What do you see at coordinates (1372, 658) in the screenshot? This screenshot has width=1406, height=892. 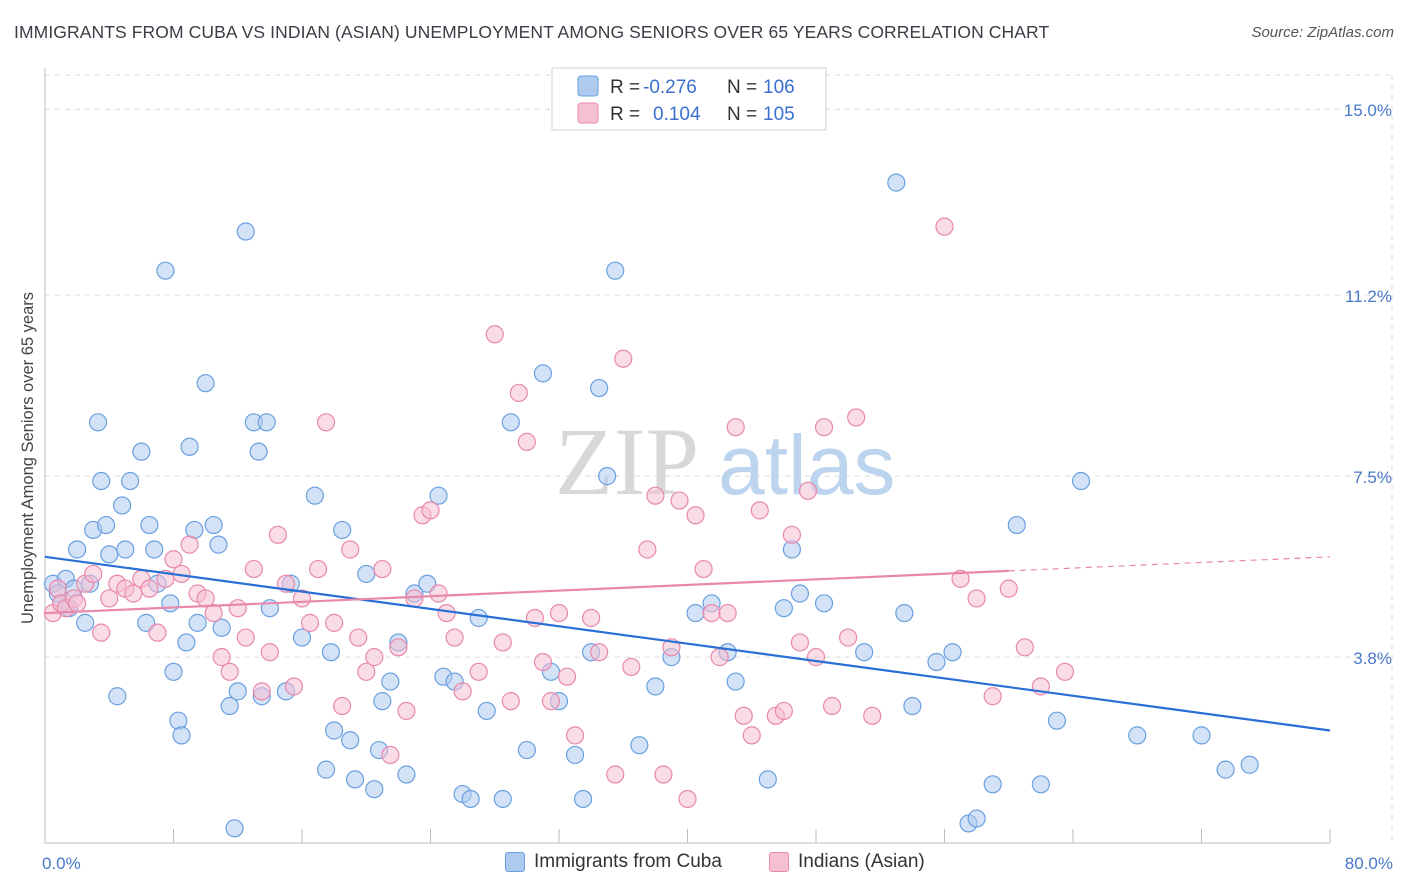 I see `y-tick-label: 3.8%` at bounding box center [1372, 658].